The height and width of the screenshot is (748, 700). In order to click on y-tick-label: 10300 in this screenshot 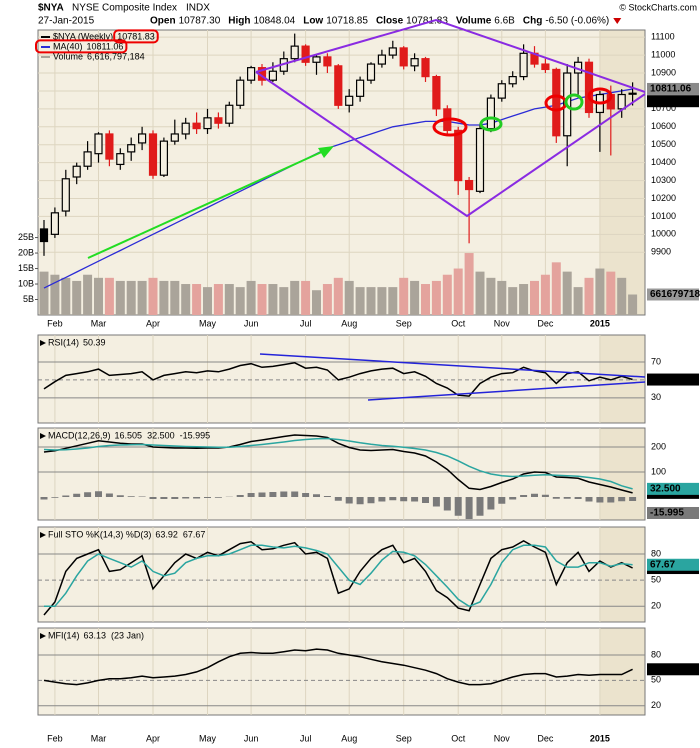, I will do `click(663, 180)`.